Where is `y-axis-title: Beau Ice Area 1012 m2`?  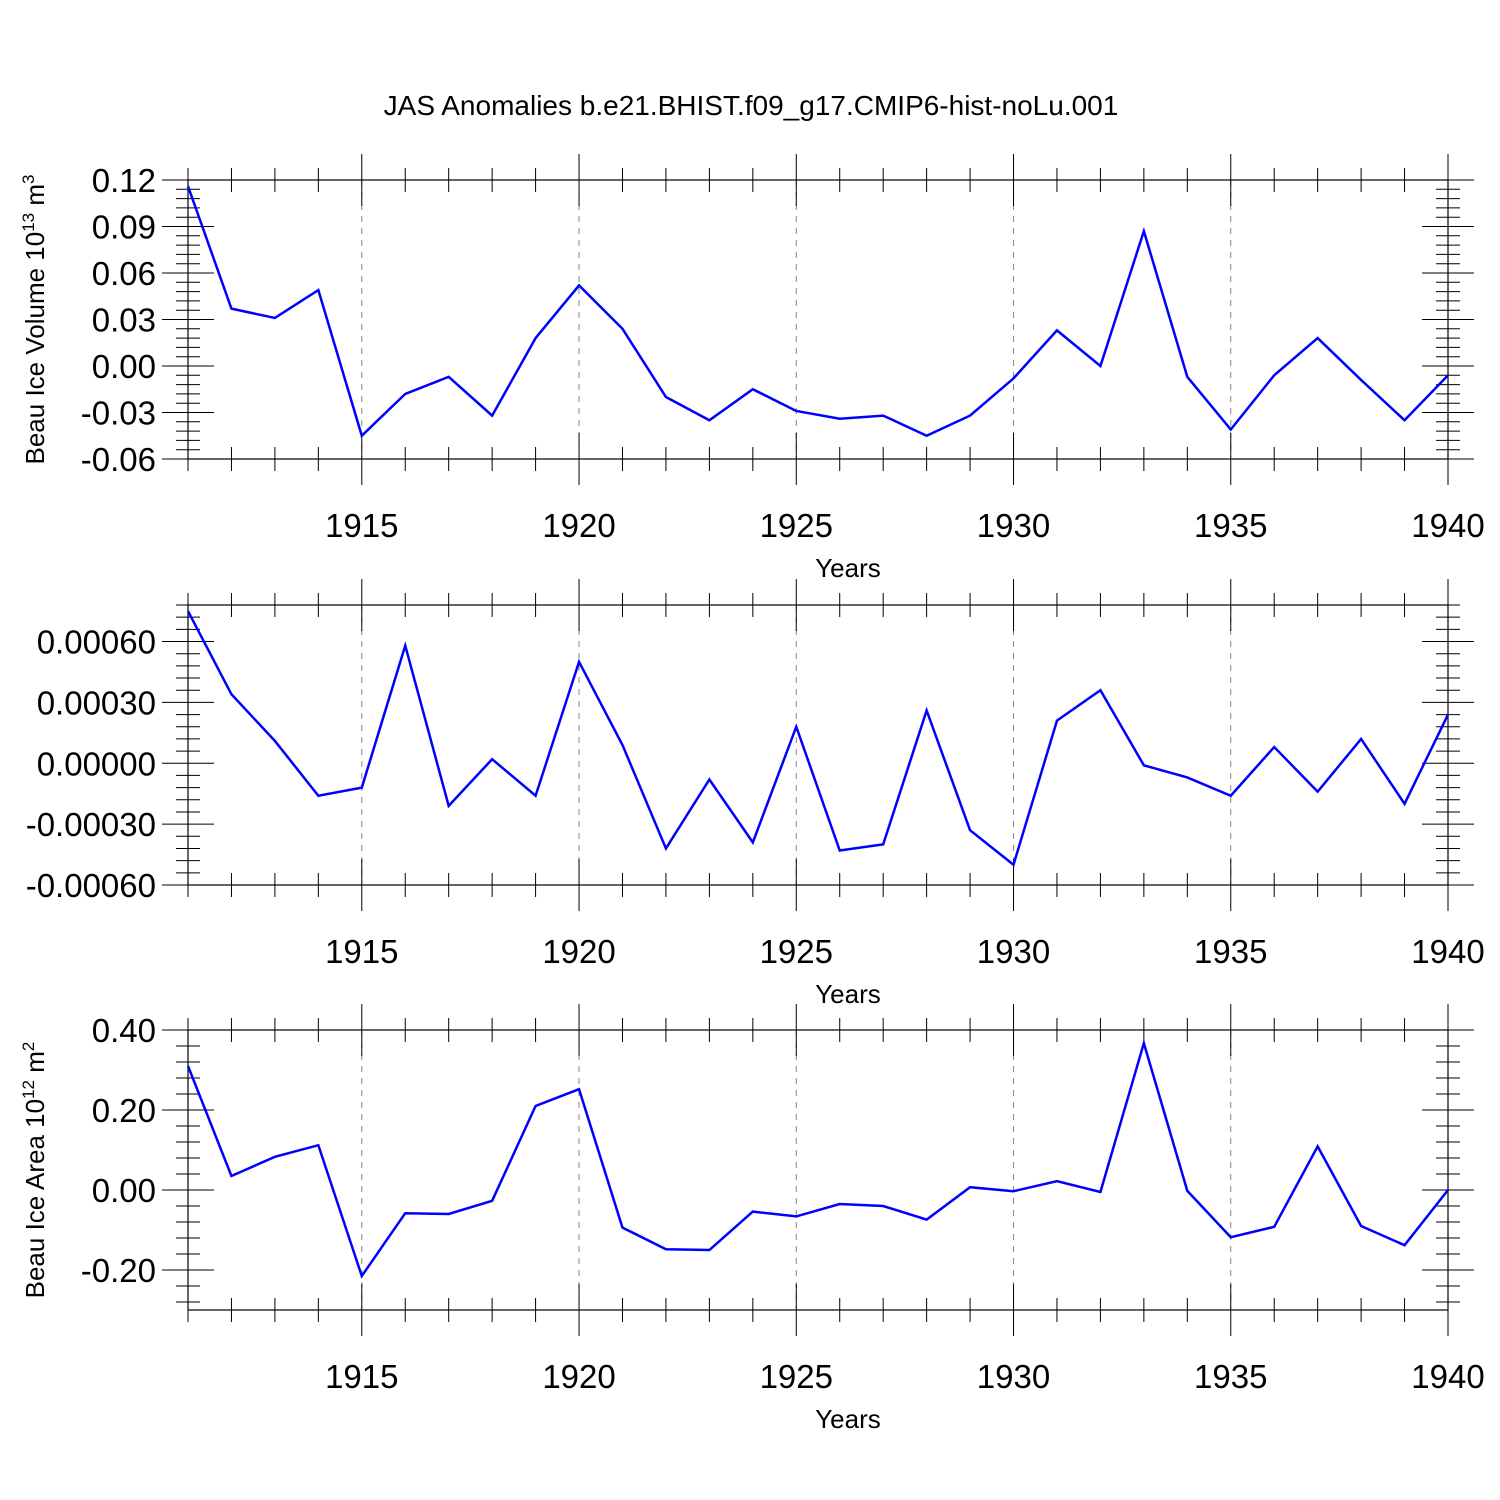 y-axis-title: Beau Ice Area 1012 m2 is located at coordinates (34, 1170).